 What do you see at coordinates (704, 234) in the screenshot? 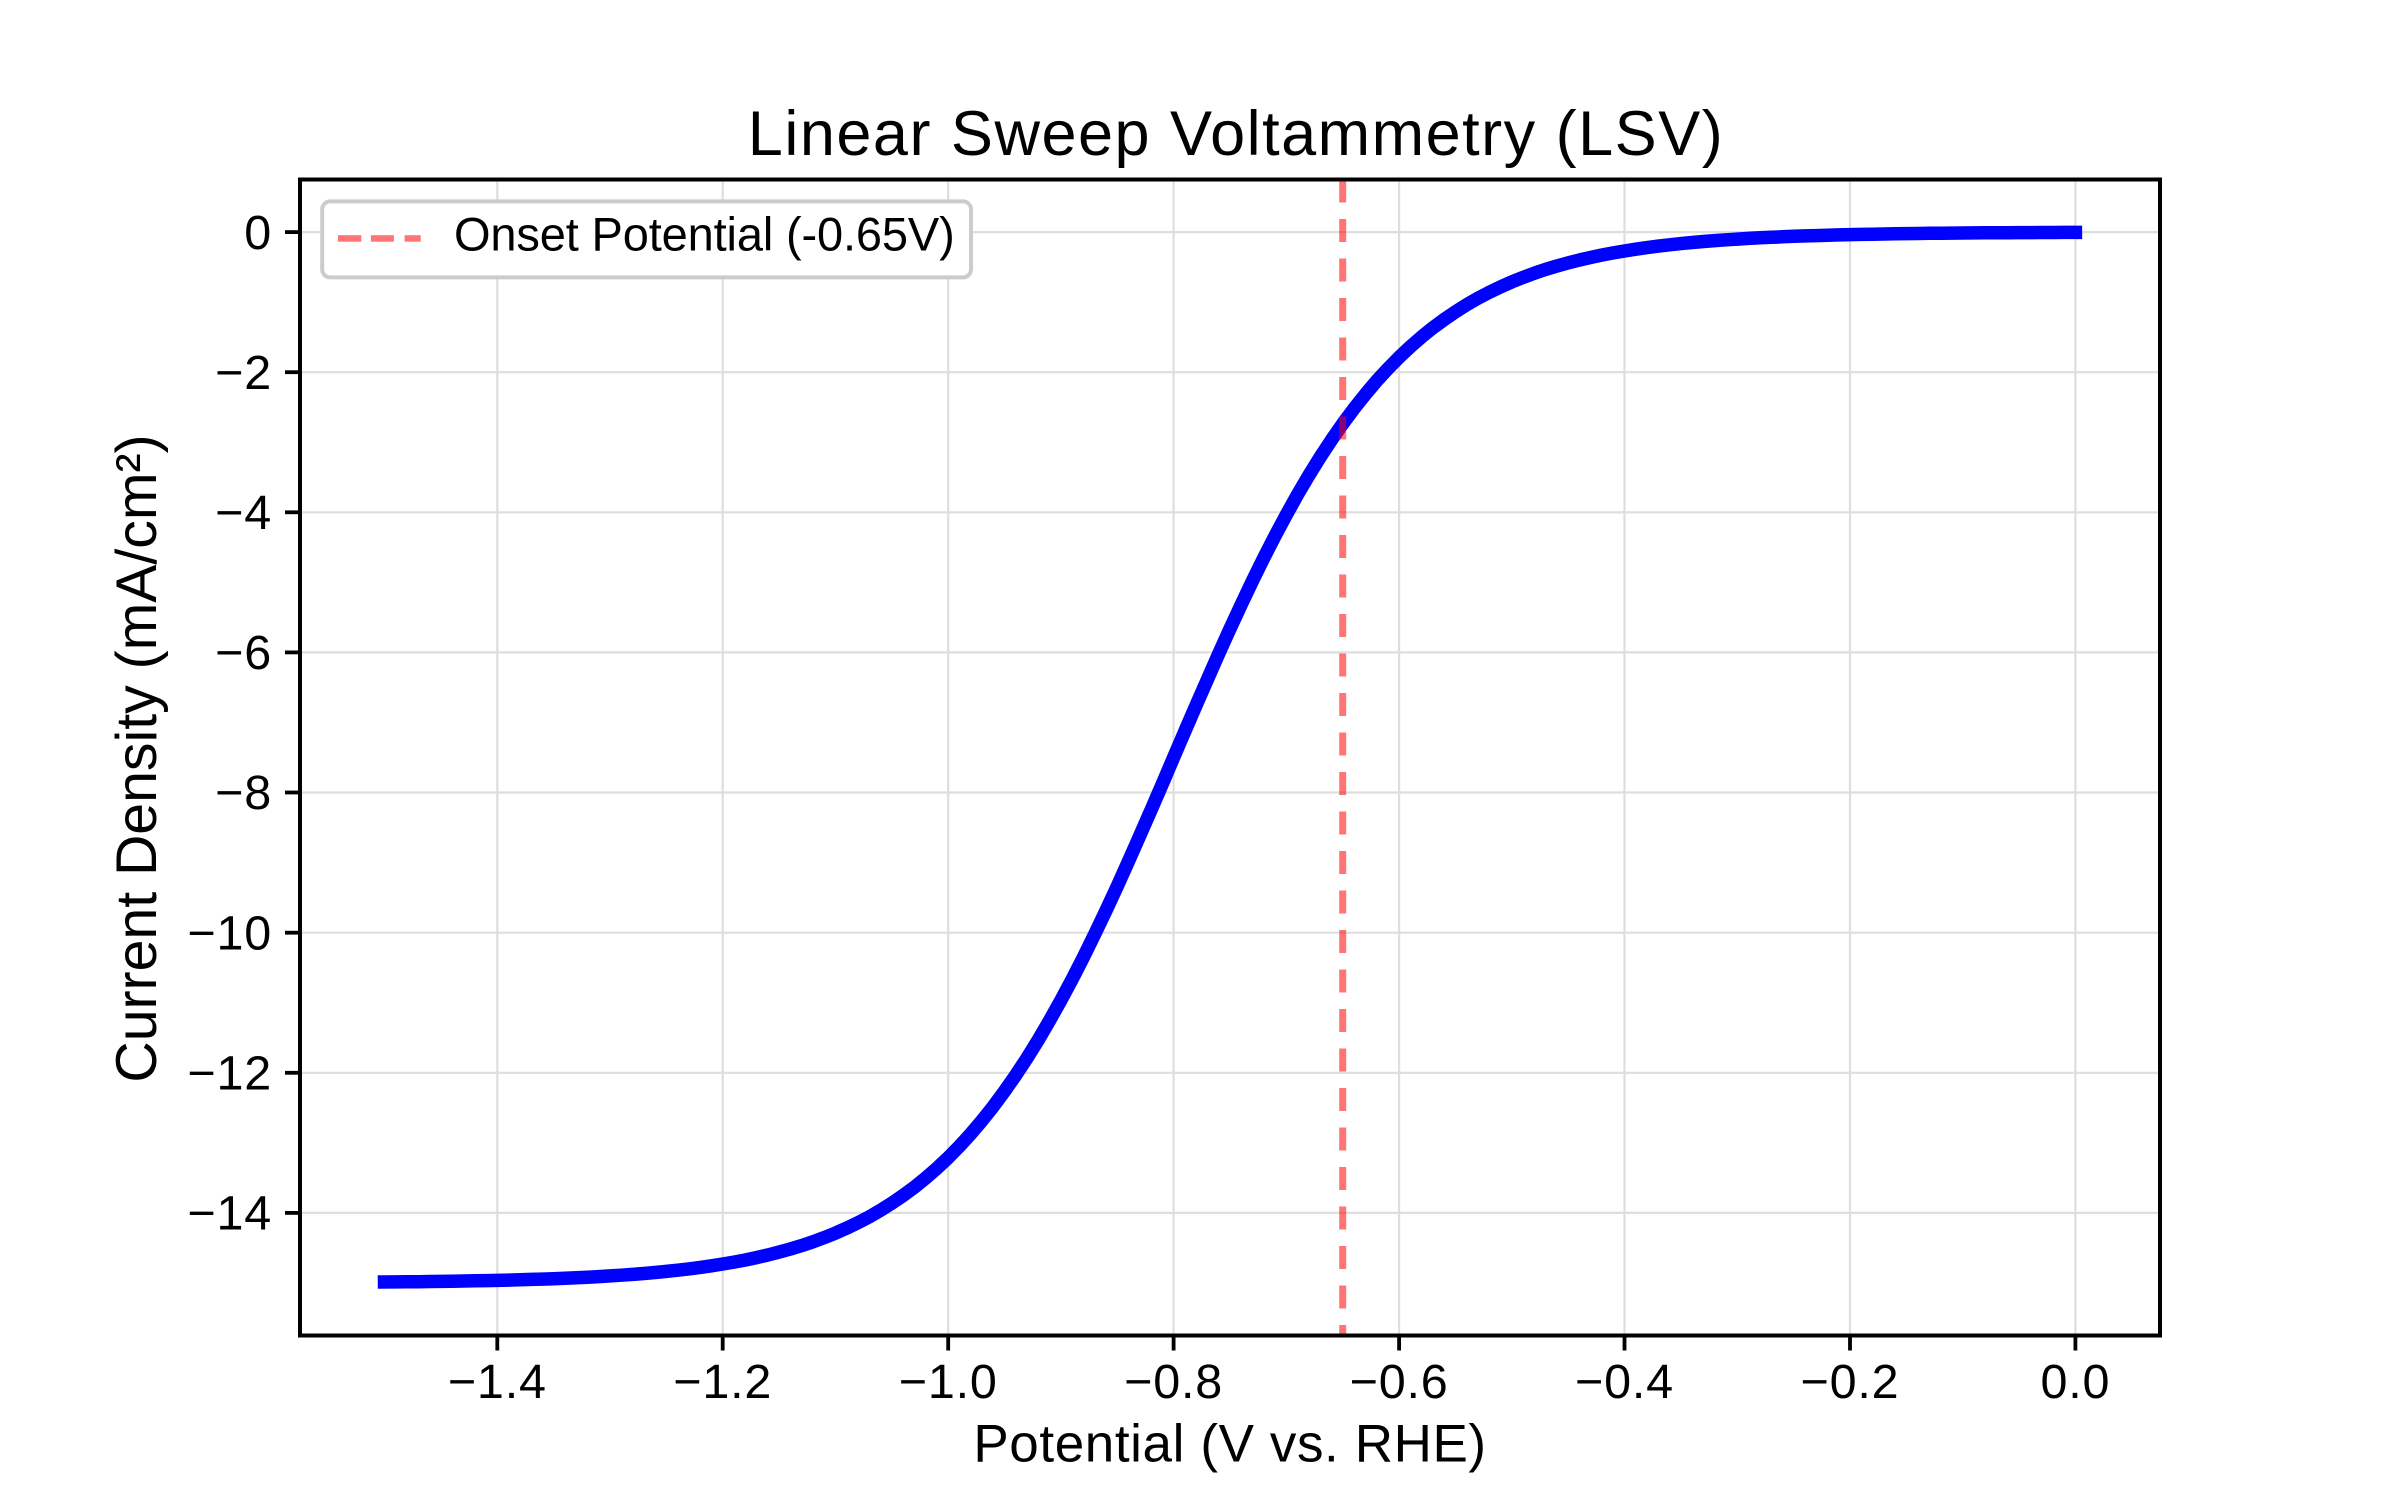
I see `svg-text: Onset Potential (-0.65V)` at bounding box center [704, 234].